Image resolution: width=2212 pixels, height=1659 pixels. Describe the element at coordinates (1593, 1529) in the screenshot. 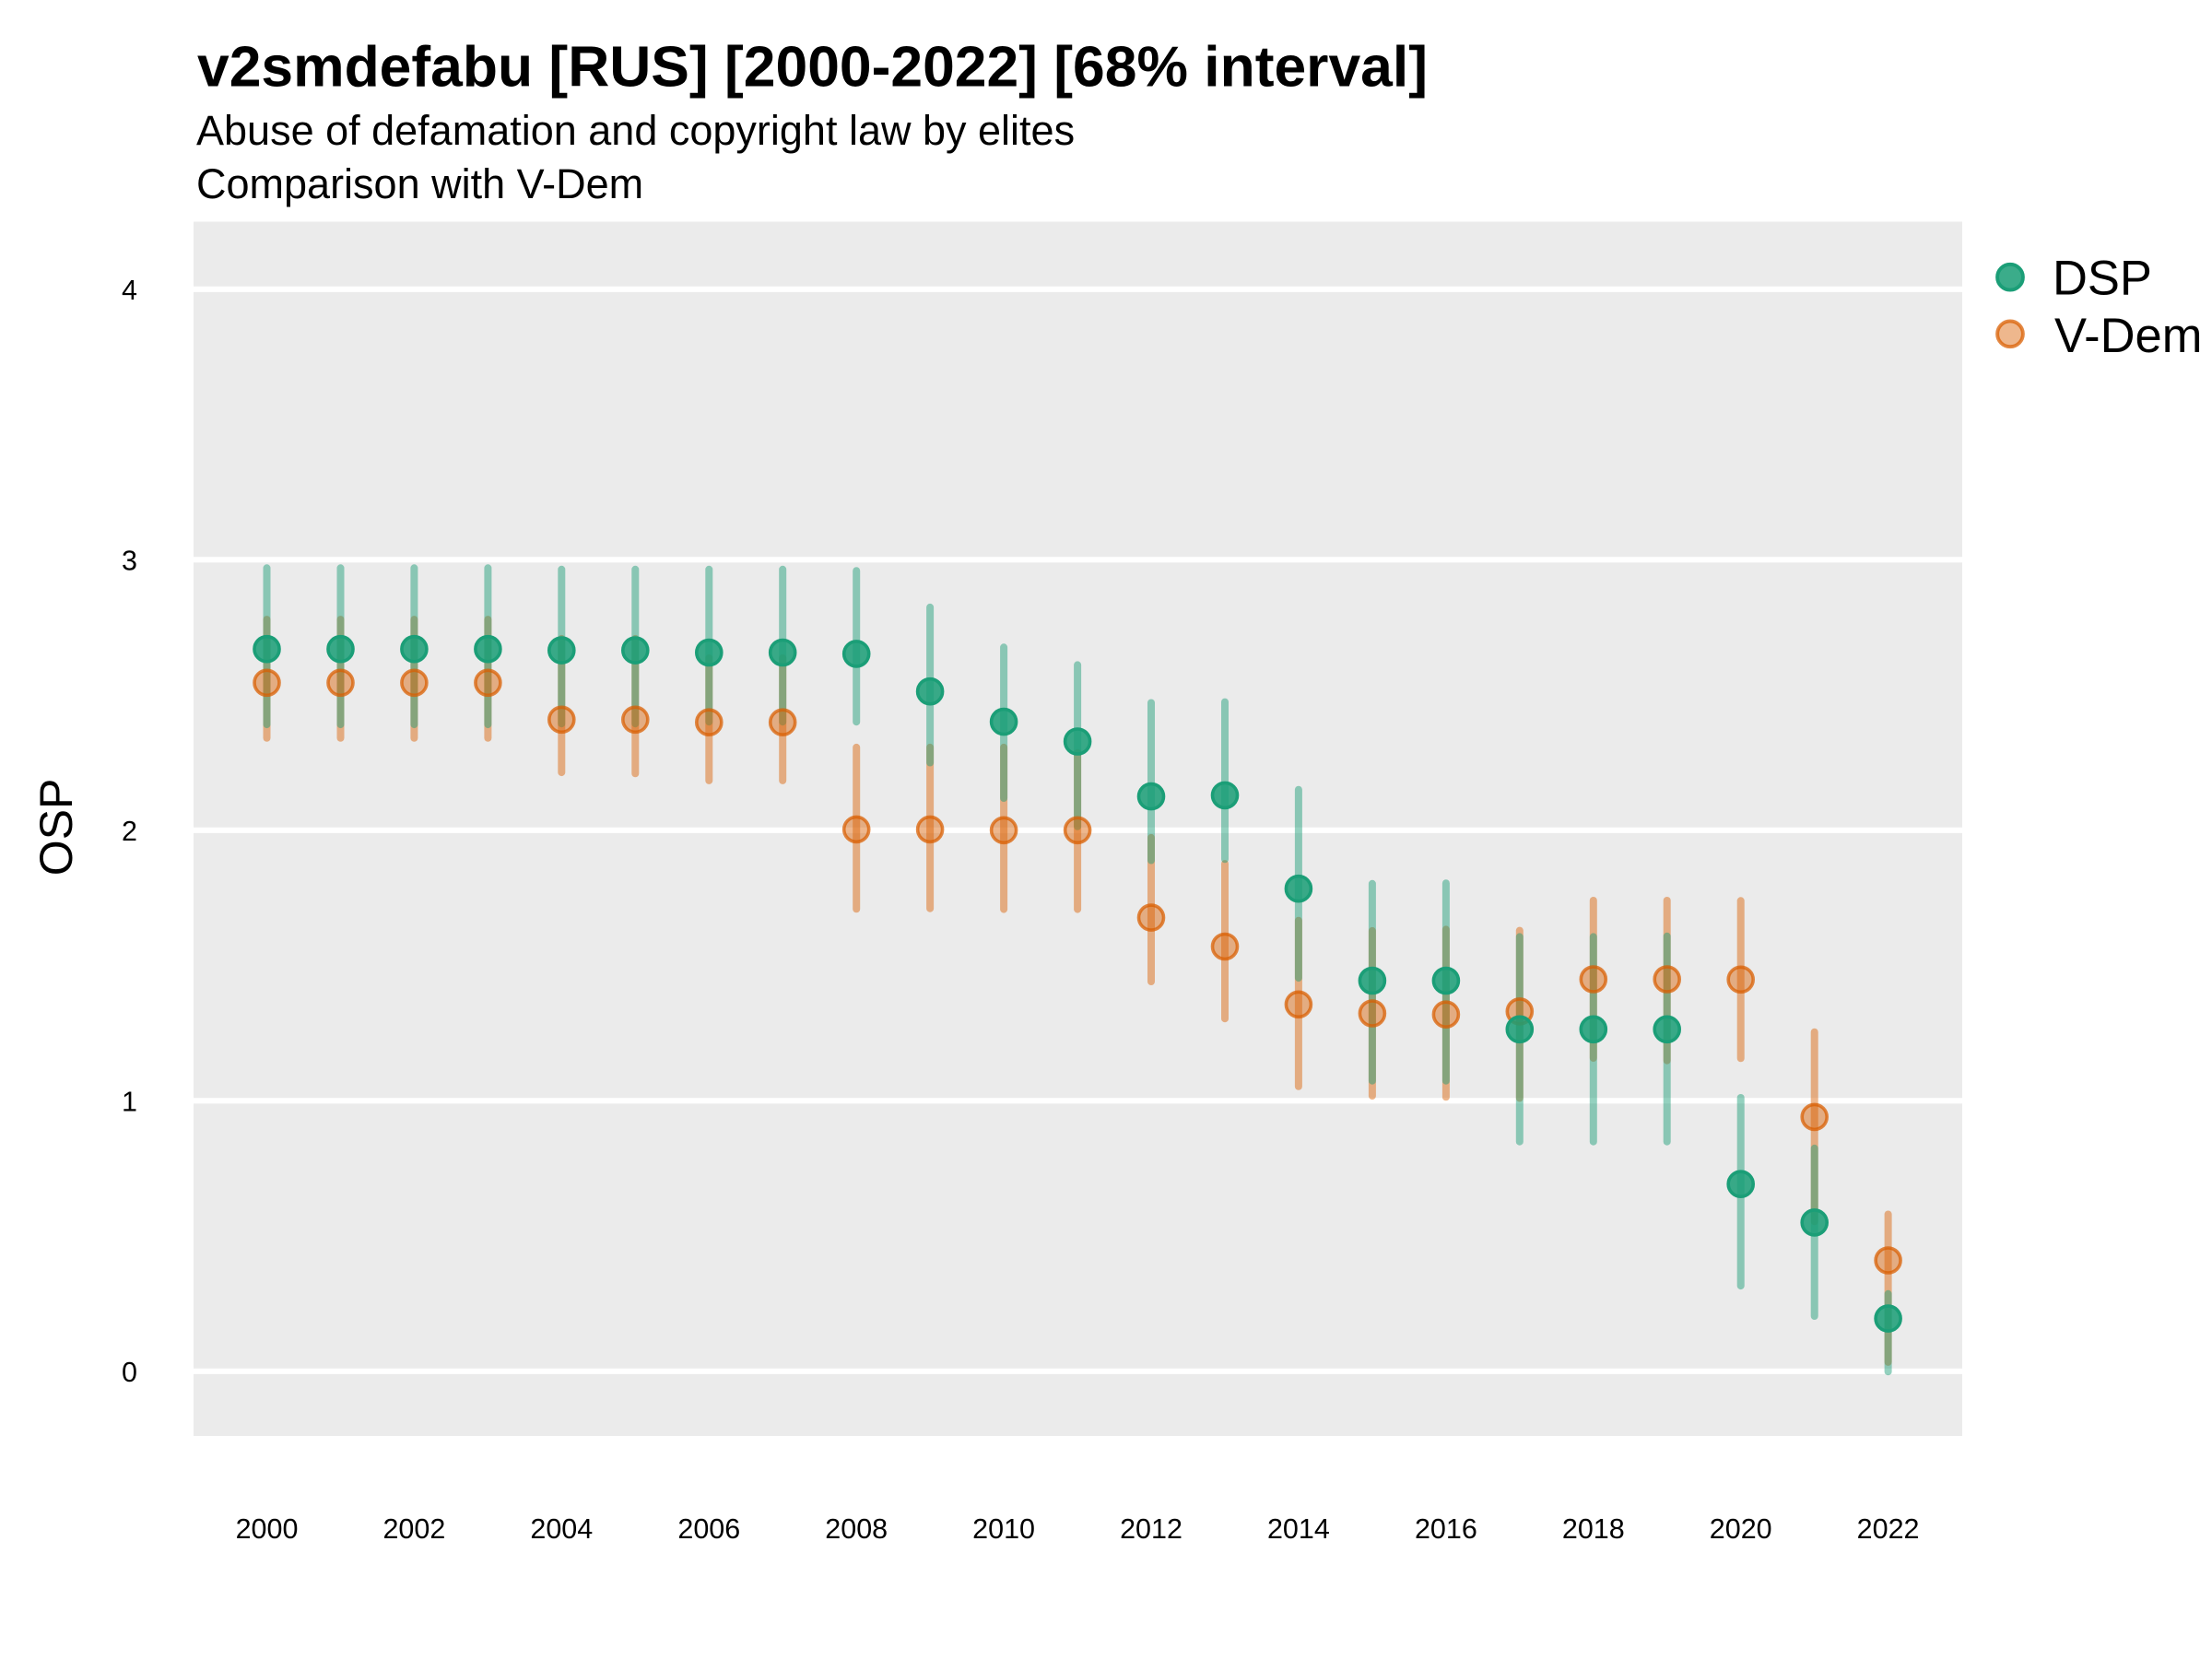

I see `svg-text: 2018` at that location.